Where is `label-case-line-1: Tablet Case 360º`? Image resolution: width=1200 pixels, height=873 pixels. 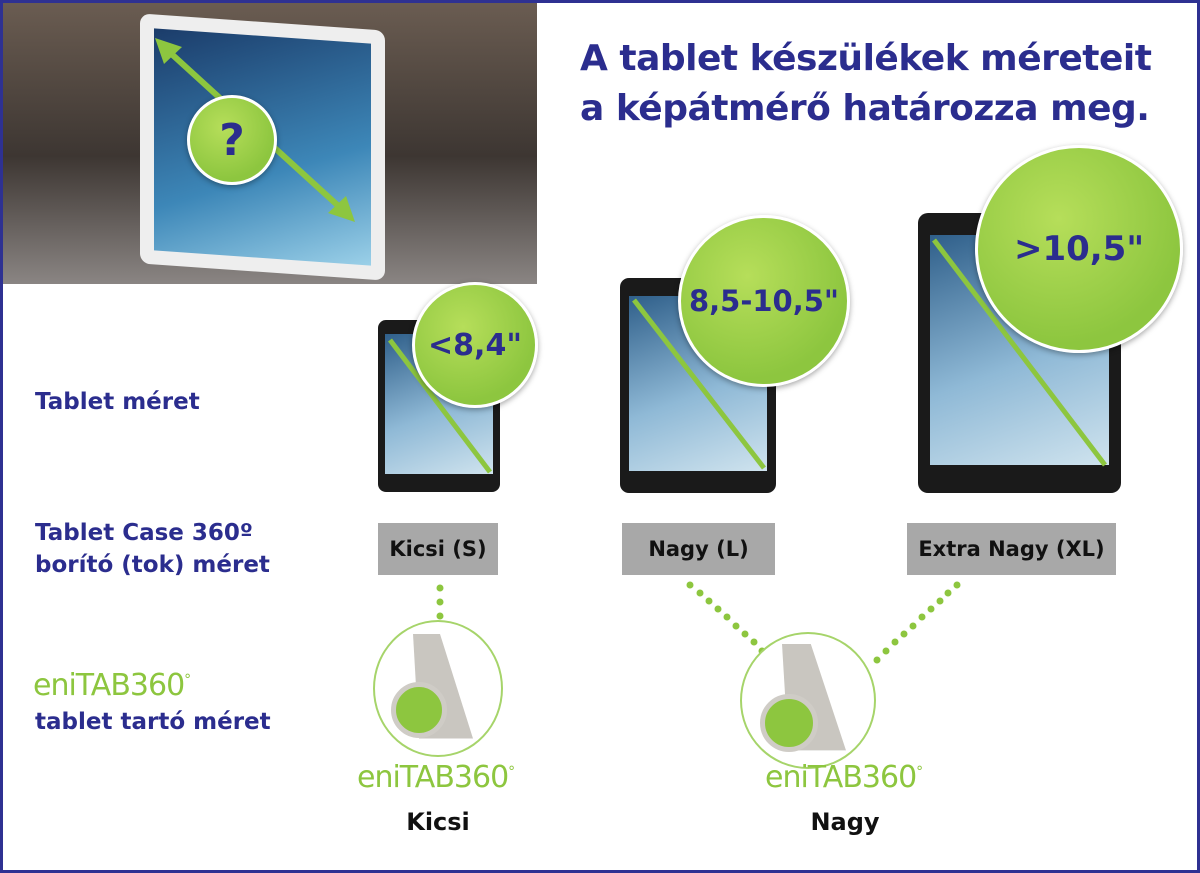 label-case-line-1: Tablet Case 360º is located at coordinates (144, 533).